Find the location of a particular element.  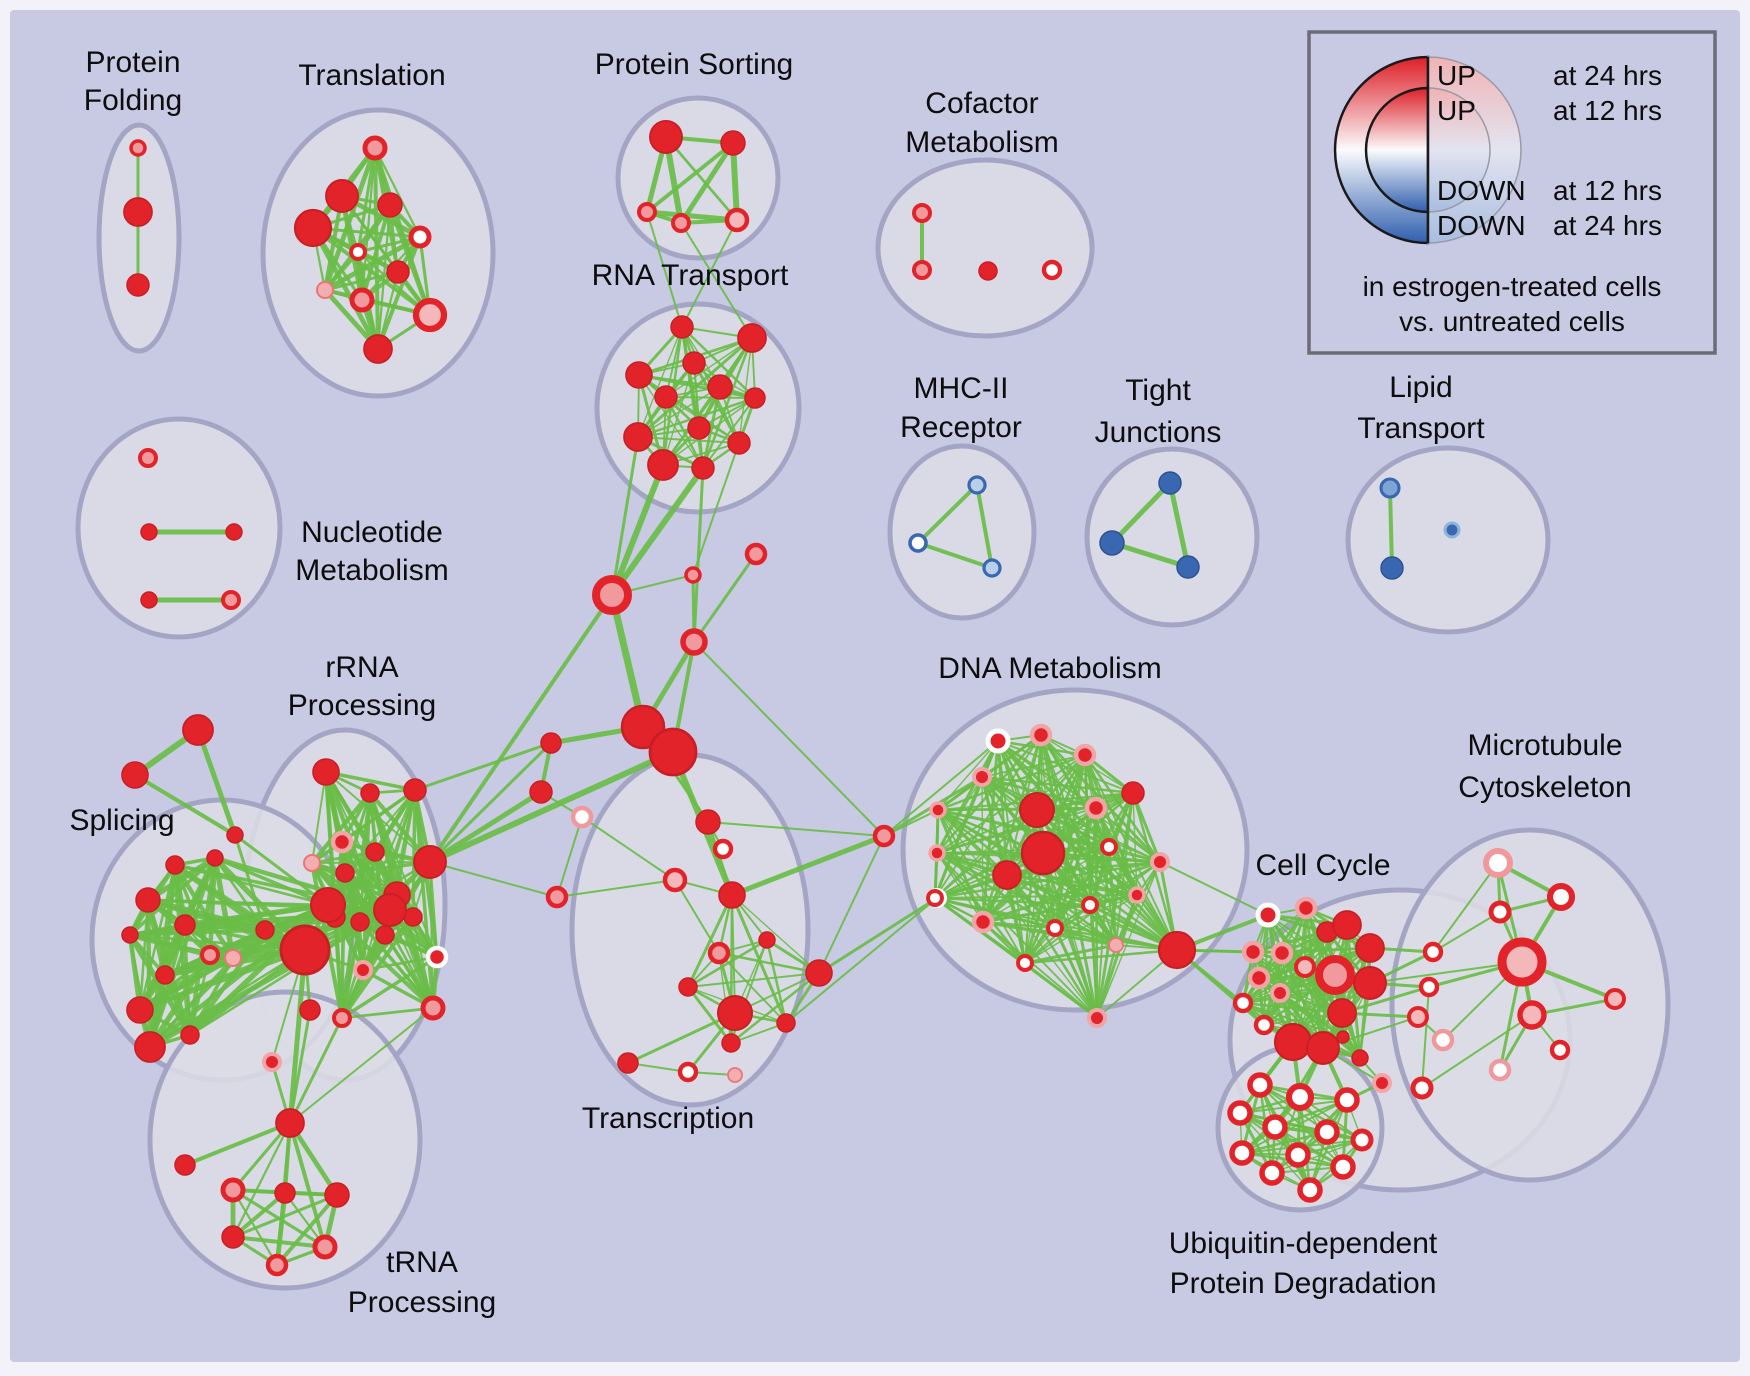

network-node-tn1 is located at coordinates (290, 1123).